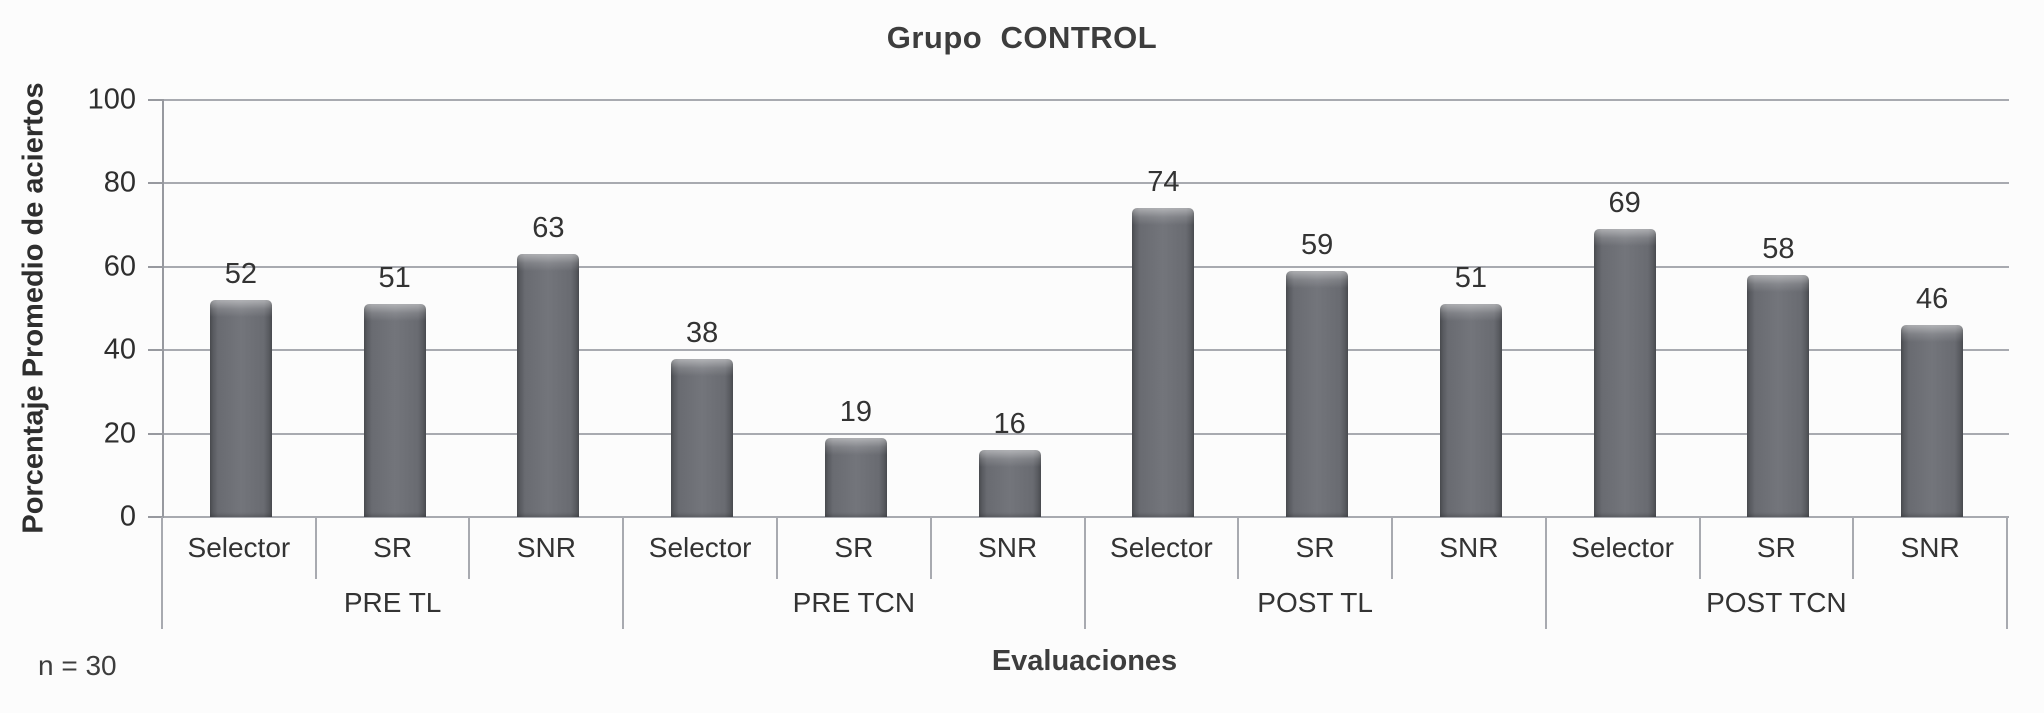 The width and height of the screenshot is (2044, 713). I want to click on bar-value-label: 46, so click(1932, 299).